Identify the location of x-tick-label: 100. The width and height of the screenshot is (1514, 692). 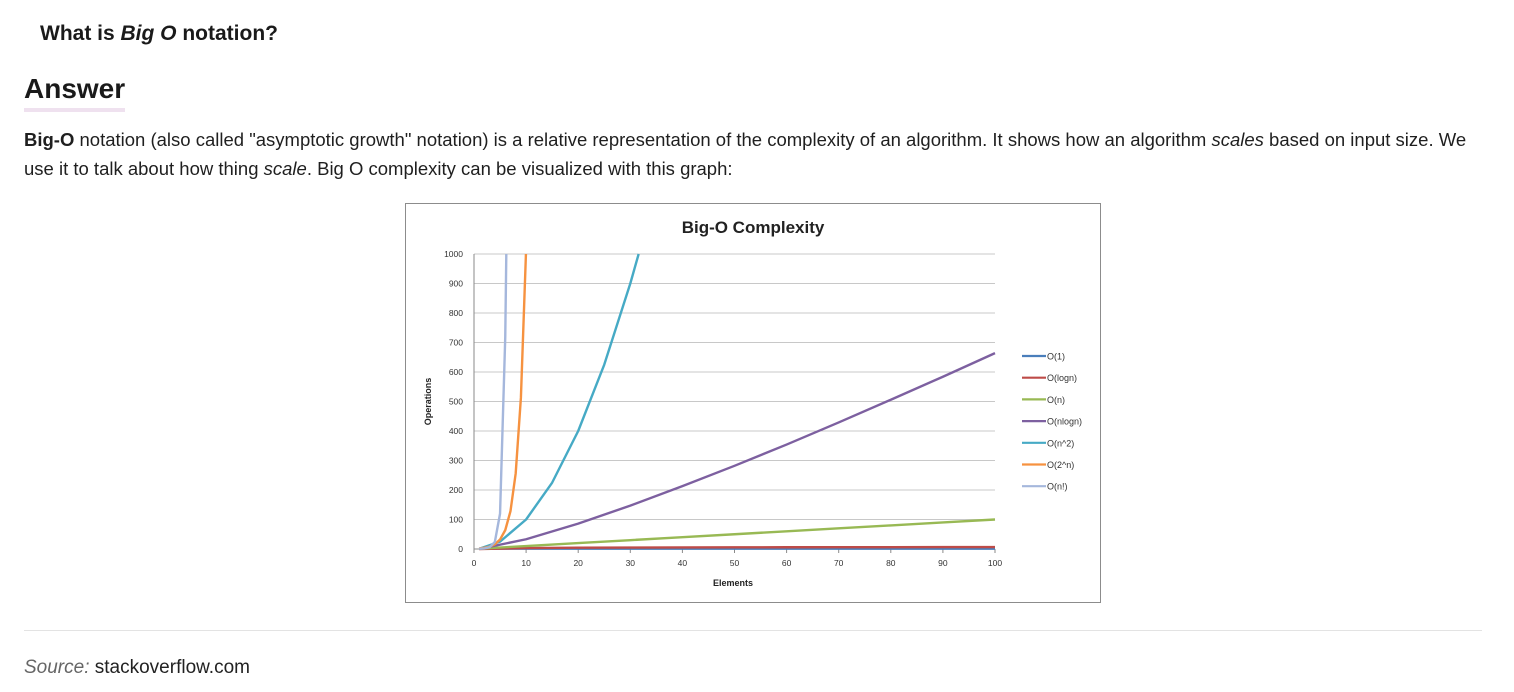
(995, 563).